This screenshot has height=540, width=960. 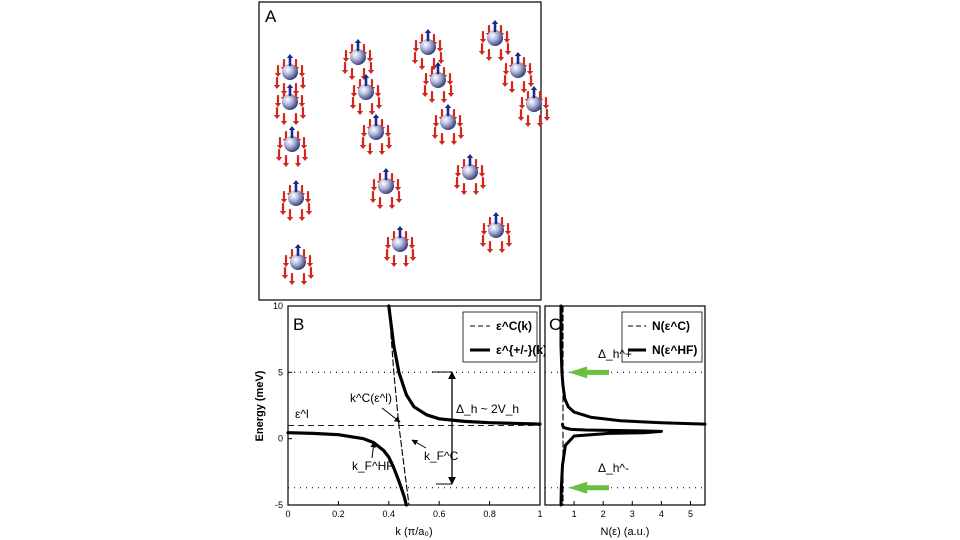 I want to click on panel-b-x-tick-label: 0.2, so click(x=338, y=514).